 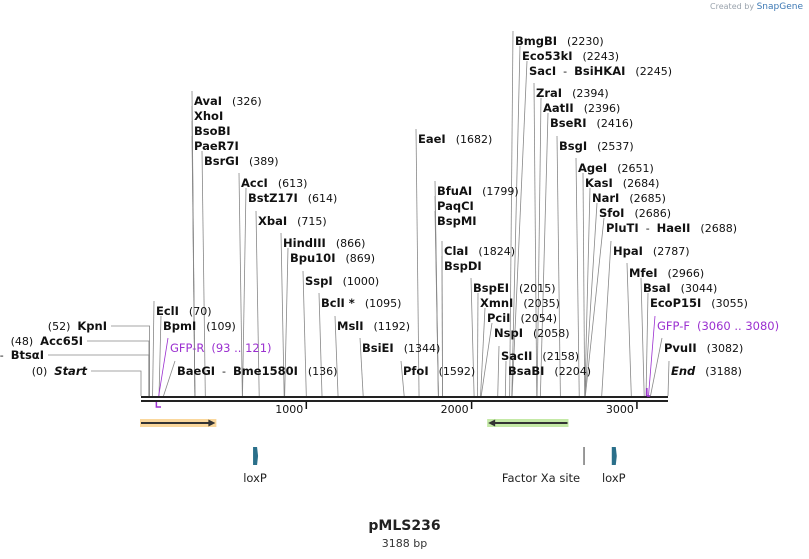 What do you see at coordinates (312, 221) in the screenshot?
I see `site-label-part: (715)` at bounding box center [312, 221].